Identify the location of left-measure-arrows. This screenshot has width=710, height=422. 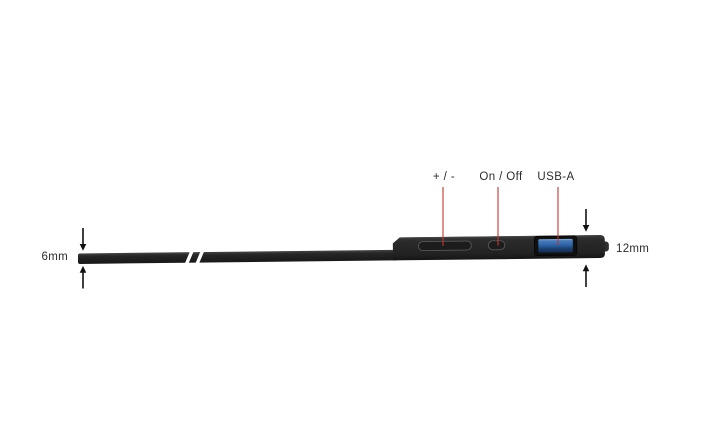
(83, 258).